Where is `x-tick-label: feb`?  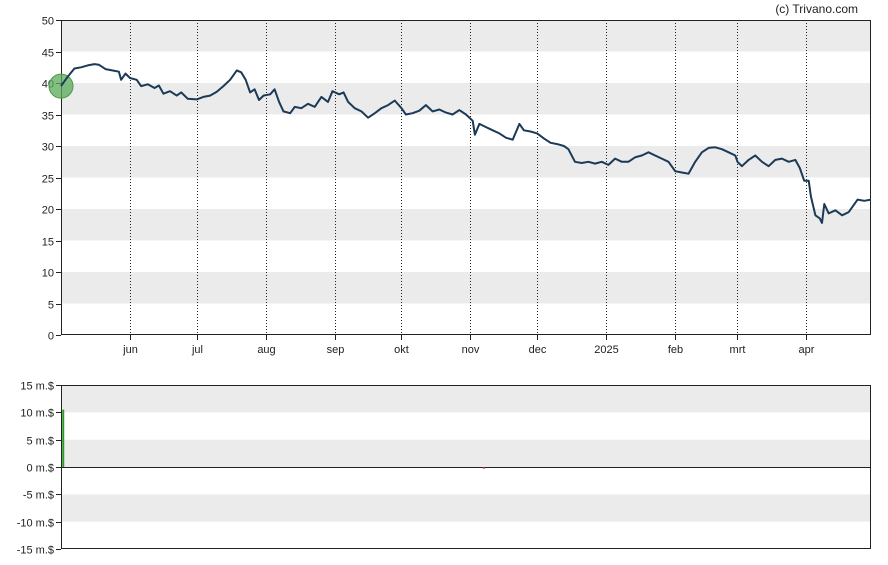 x-tick-label: feb is located at coordinates (675, 350).